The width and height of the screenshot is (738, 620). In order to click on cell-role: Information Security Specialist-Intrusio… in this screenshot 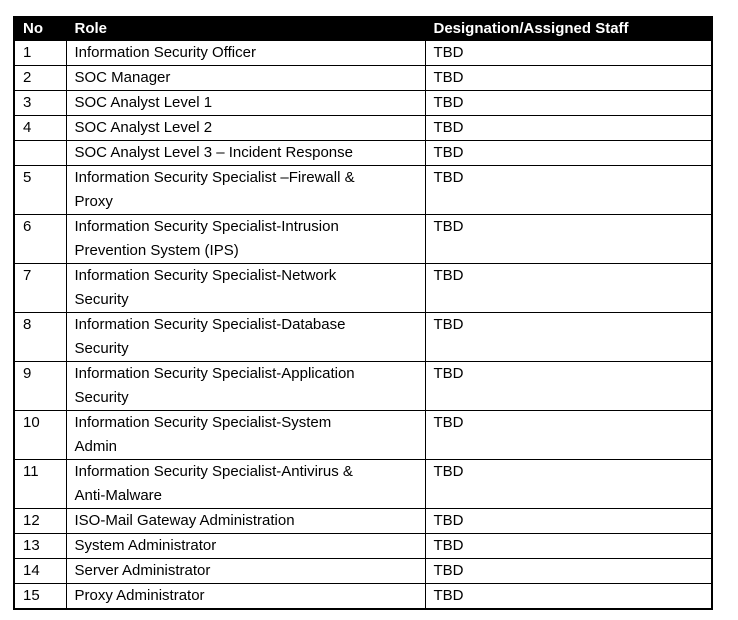, I will do `click(245, 239)`.